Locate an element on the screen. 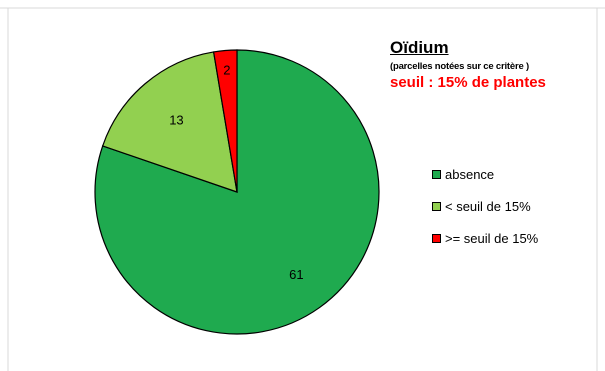  chart-title: Oïdium is located at coordinates (419, 47).